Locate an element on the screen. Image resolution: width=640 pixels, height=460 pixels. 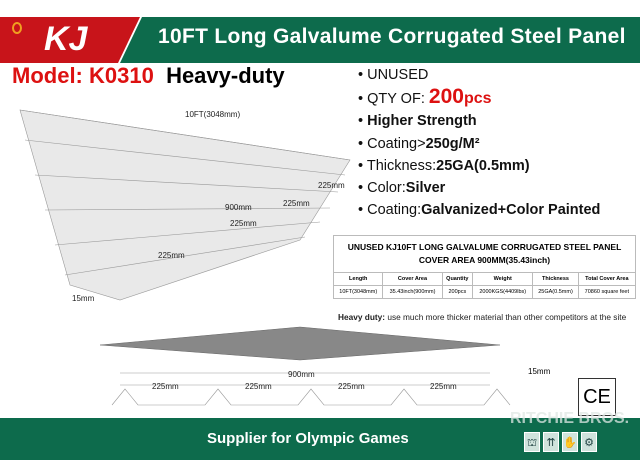
spec-text: UNUSED is located at coordinates (398, 75).